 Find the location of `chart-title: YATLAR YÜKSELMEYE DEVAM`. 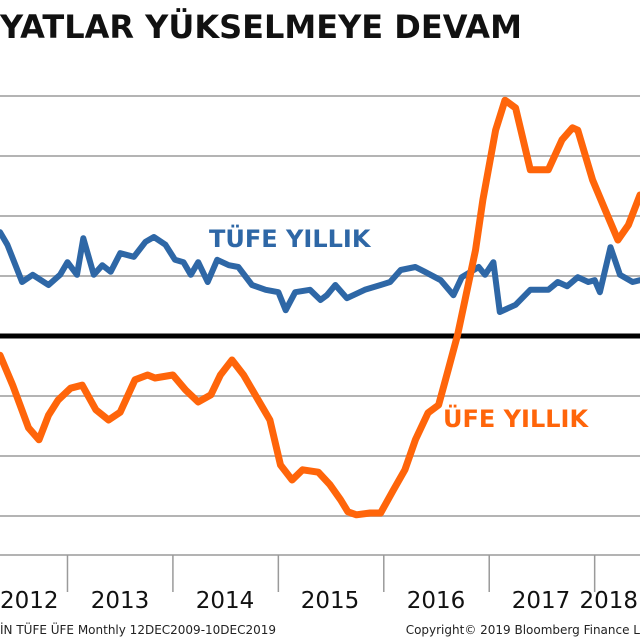

chart-title: YATLAR YÜKSELMEYE DEVAM is located at coordinates (261, 27).